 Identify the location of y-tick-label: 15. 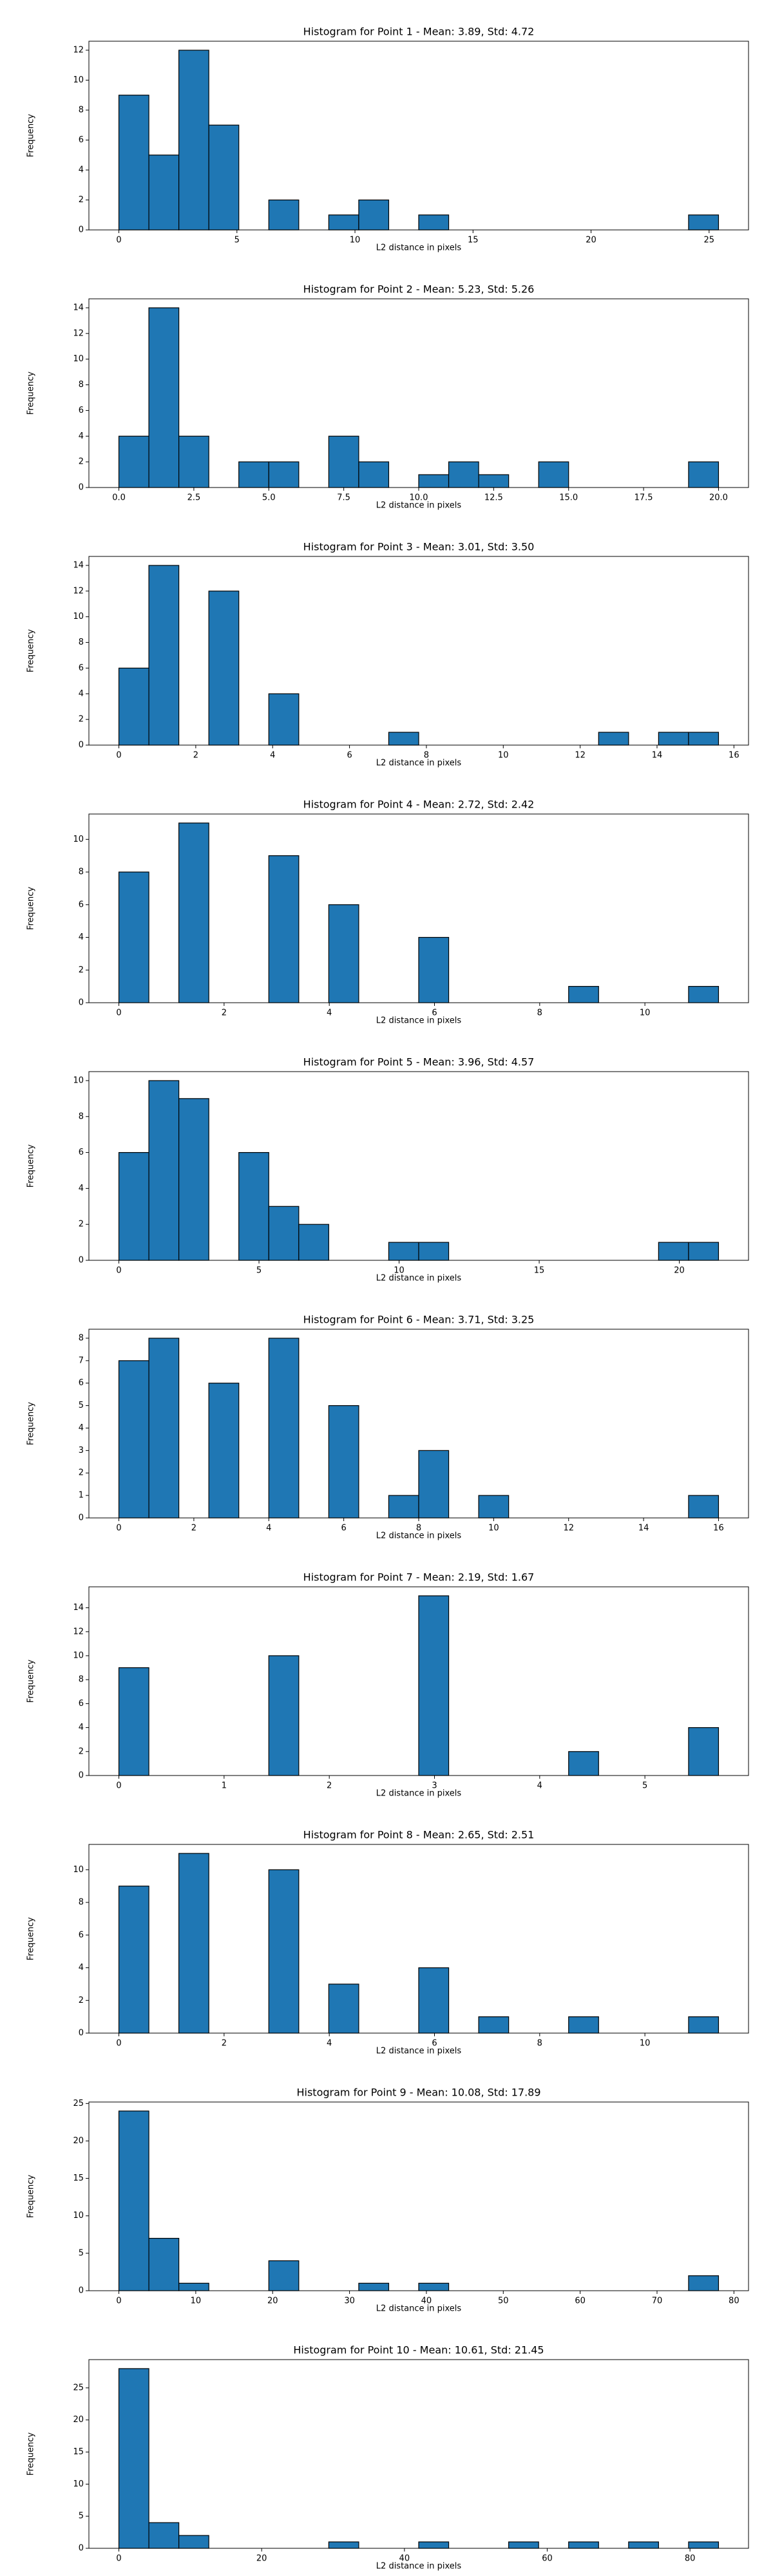
(78, 2178).